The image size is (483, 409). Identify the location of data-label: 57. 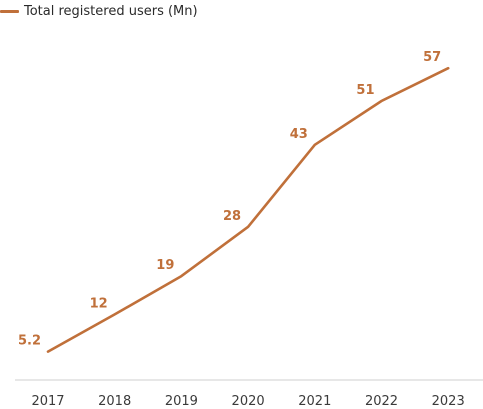
(432, 57).